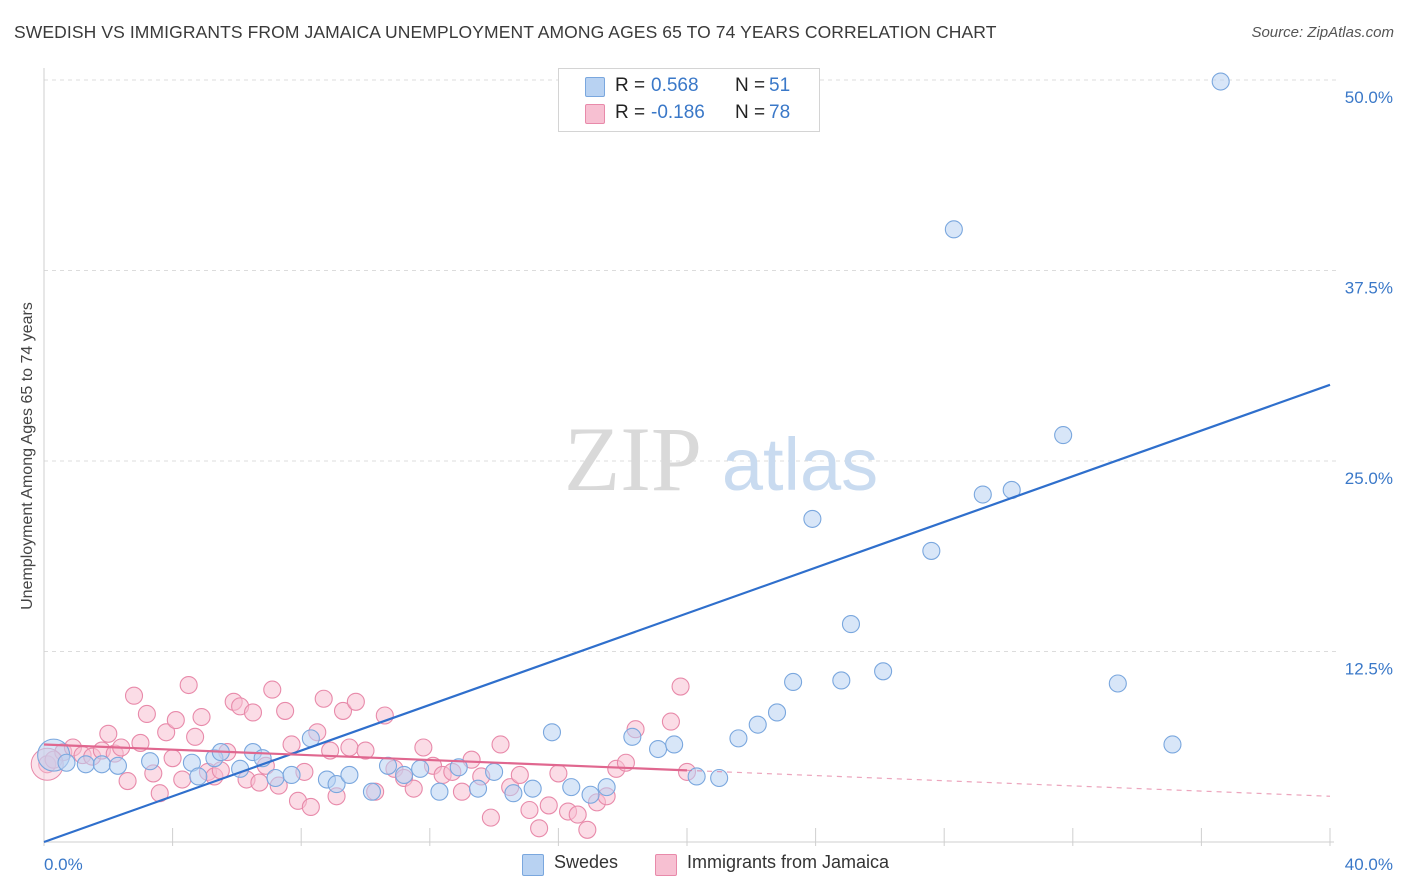  What do you see at coordinates (800, 464) in the screenshot?
I see `watermark-atlas: atlas` at bounding box center [800, 464].